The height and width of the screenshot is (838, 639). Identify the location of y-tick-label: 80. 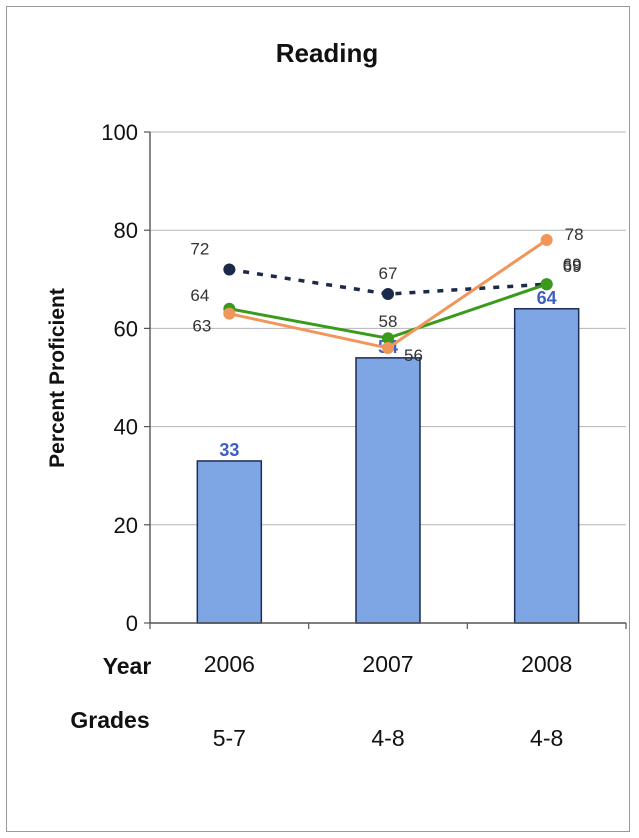
(126, 230).